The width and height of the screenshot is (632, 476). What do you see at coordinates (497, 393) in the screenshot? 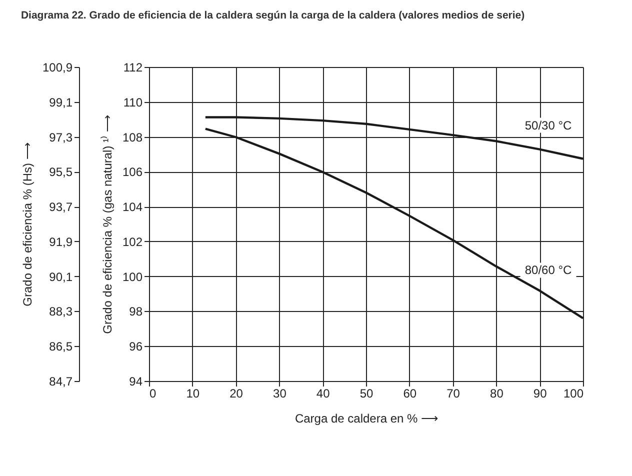
I see `x-tick-label: 80` at bounding box center [497, 393].